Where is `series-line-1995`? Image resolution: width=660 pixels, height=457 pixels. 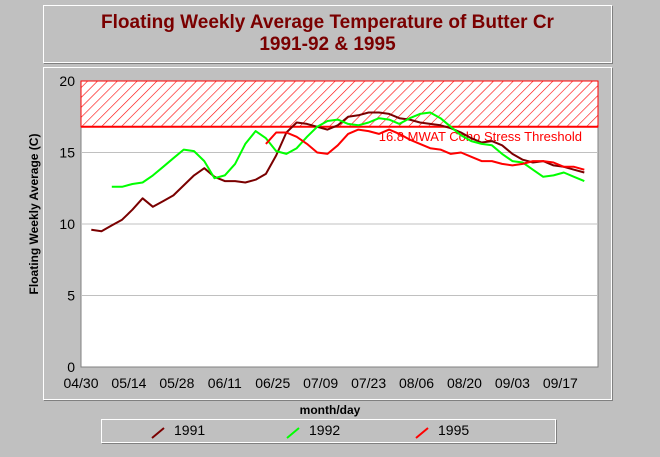
series-line-1995 is located at coordinates (425, 149).